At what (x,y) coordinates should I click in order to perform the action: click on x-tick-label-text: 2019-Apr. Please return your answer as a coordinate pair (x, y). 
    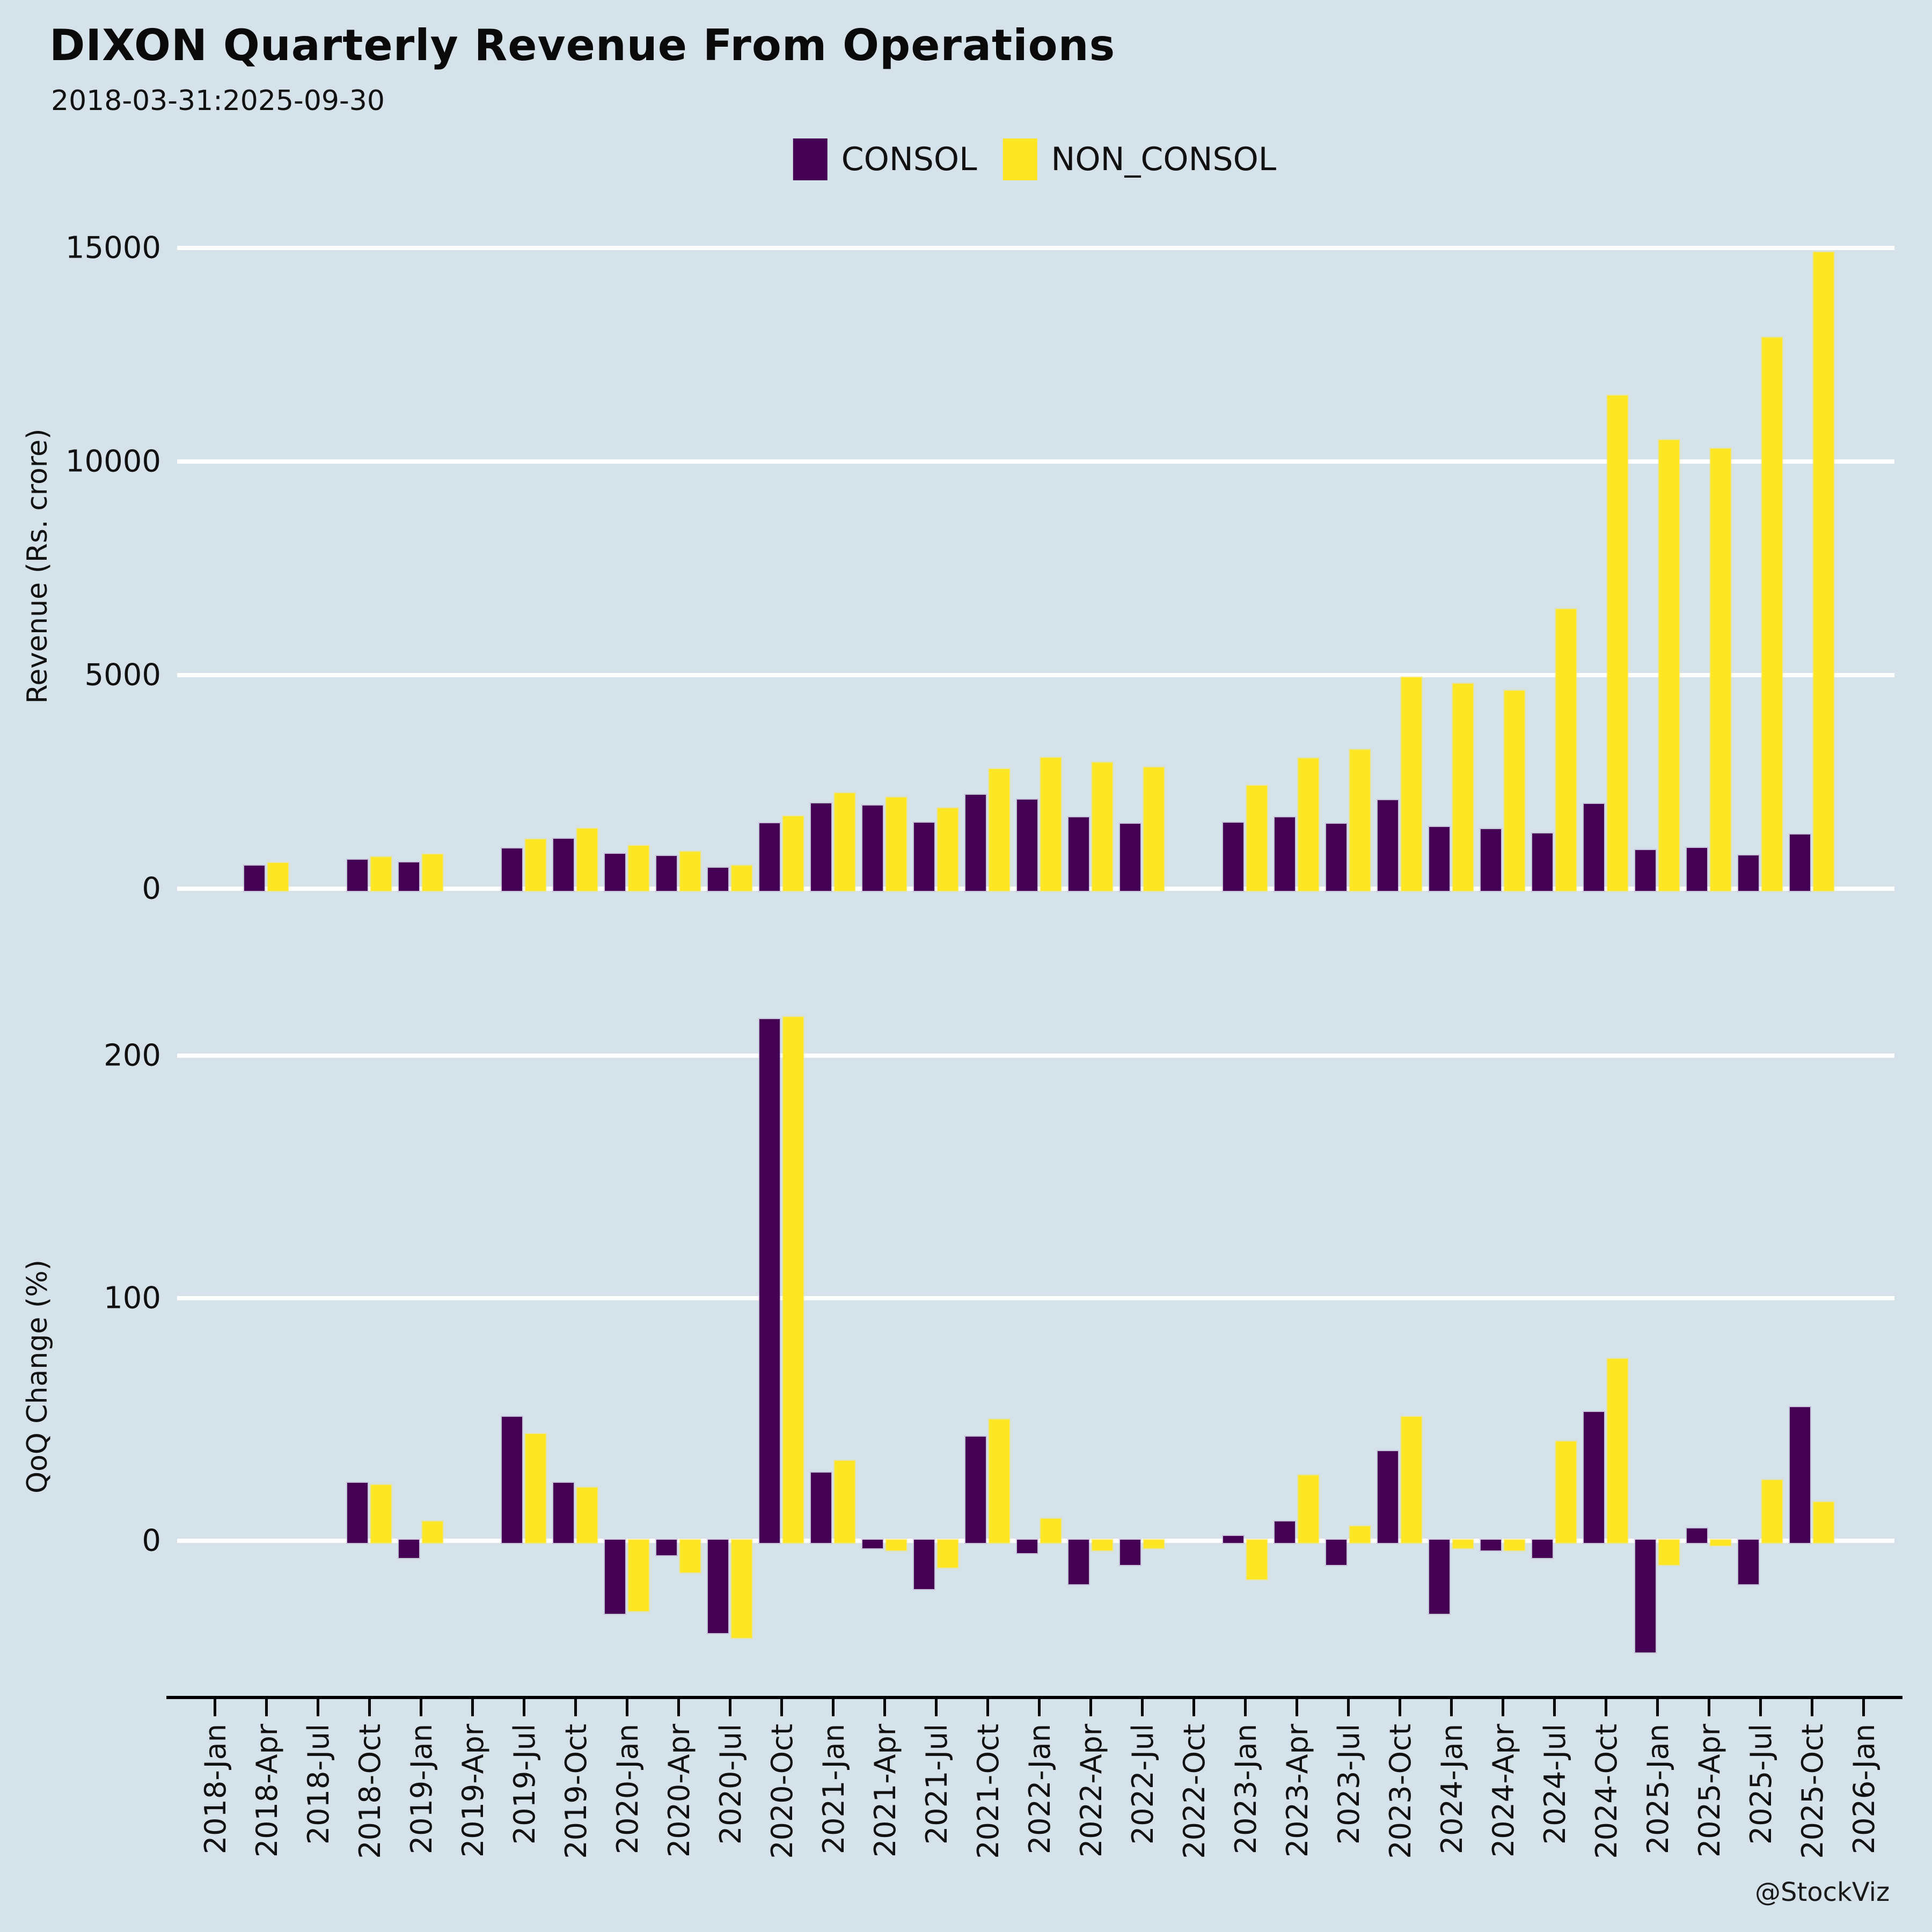
    Looking at the image, I should click on (473, 1791).